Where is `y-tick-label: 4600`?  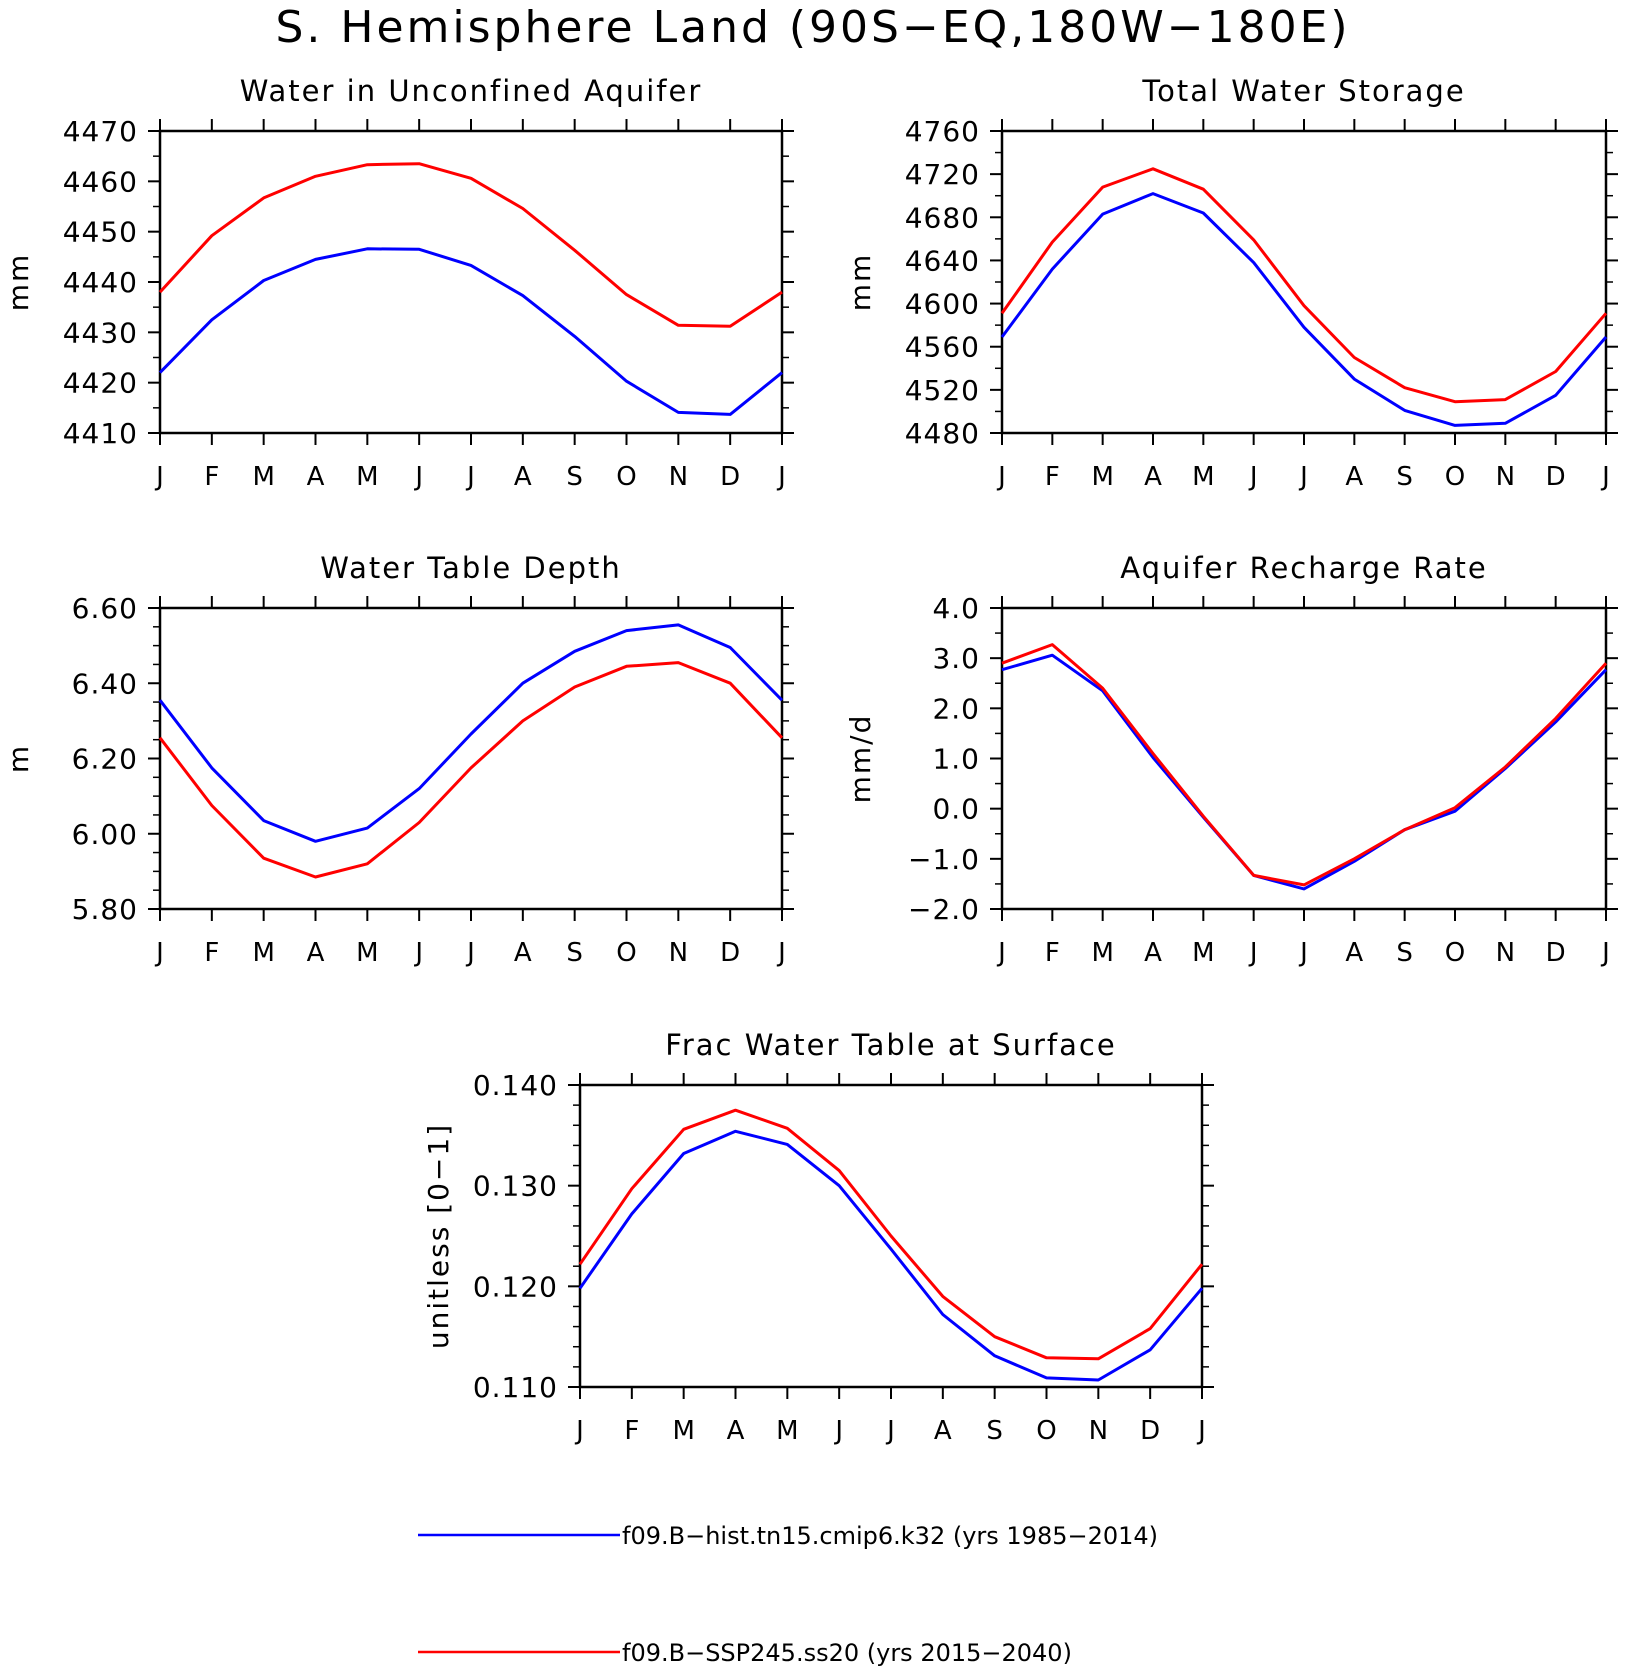 y-tick-label: 4600 is located at coordinates (942, 304).